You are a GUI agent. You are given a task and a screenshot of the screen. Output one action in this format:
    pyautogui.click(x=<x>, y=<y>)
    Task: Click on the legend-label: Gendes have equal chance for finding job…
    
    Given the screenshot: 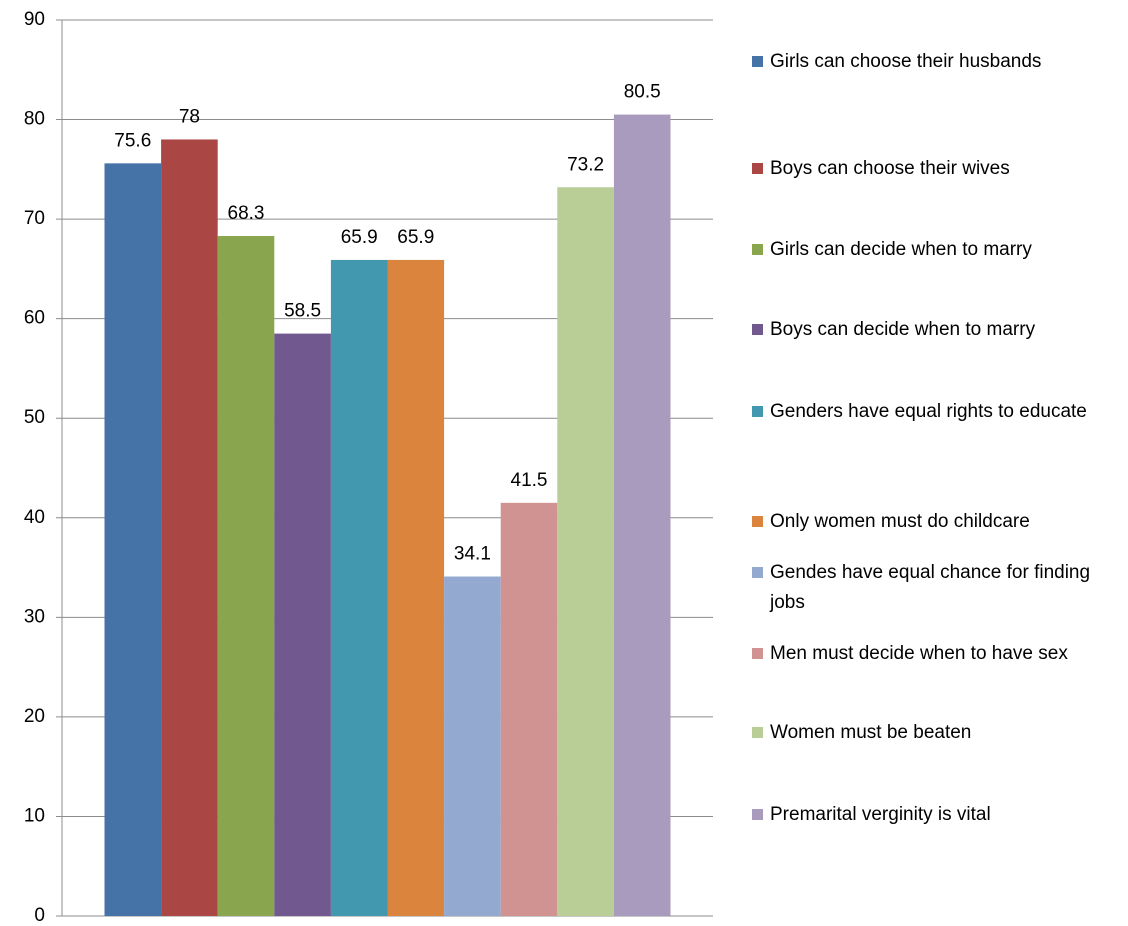 What is the action you would take?
    pyautogui.click(x=930, y=587)
    